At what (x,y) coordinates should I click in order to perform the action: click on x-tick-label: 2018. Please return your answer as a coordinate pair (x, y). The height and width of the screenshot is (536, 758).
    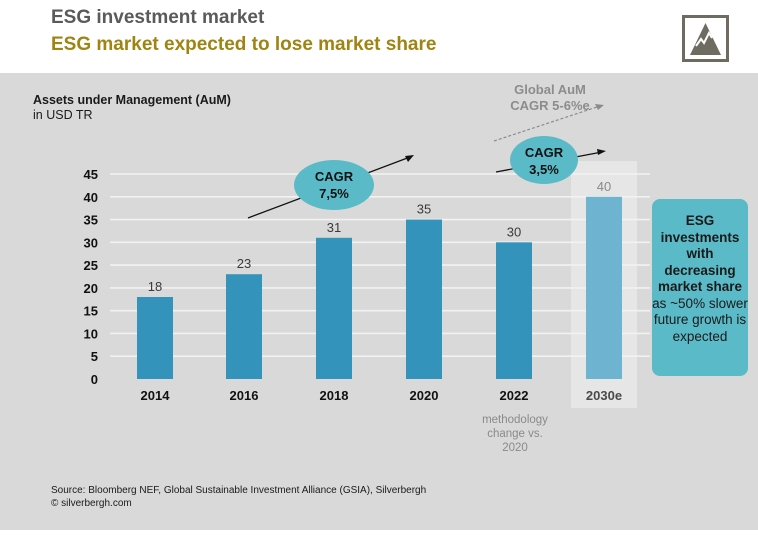
    Looking at the image, I should click on (334, 395).